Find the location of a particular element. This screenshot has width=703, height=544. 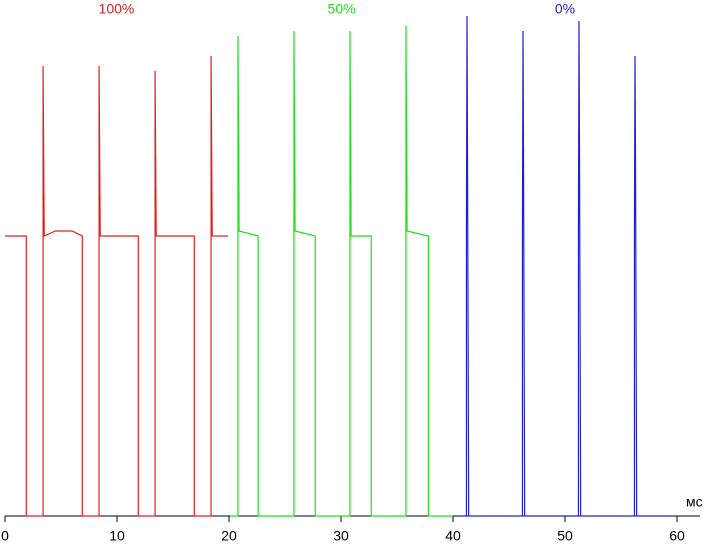

x-tick-label: 10 is located at coordinates (117, 536).